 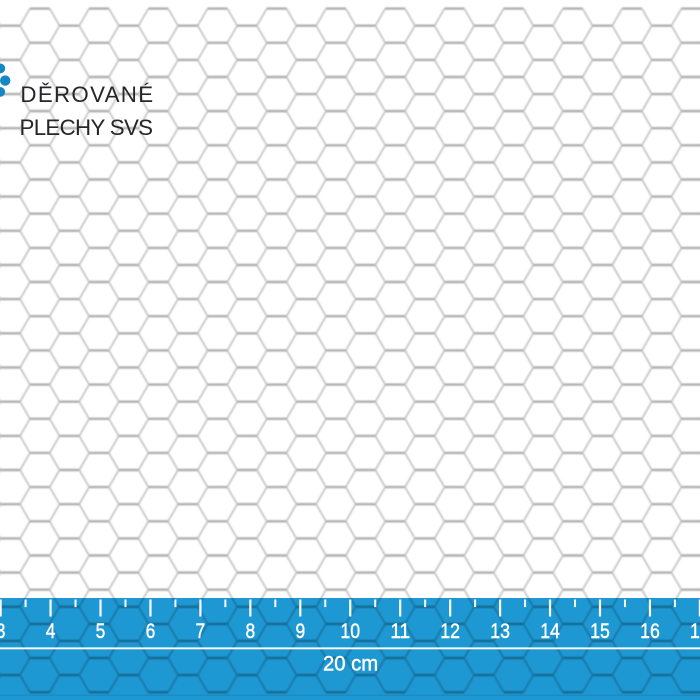 I want to click on svg-text: DĚROVANÉ, so click(x=86, y=94).